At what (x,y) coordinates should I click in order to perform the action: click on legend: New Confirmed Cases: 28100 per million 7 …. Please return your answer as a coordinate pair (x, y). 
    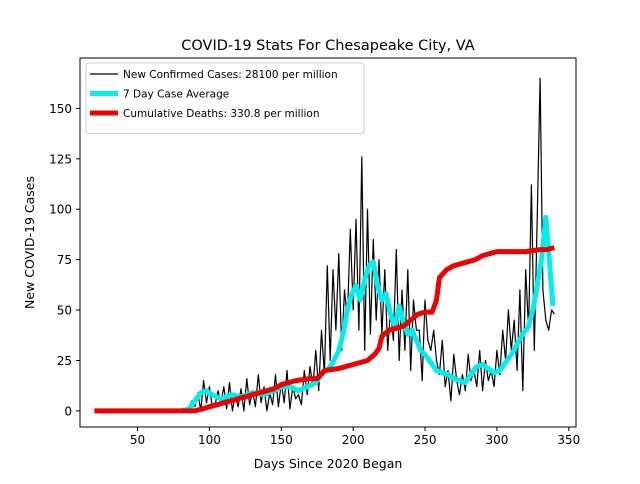
    Looking at the image, I should click on (225, 98).